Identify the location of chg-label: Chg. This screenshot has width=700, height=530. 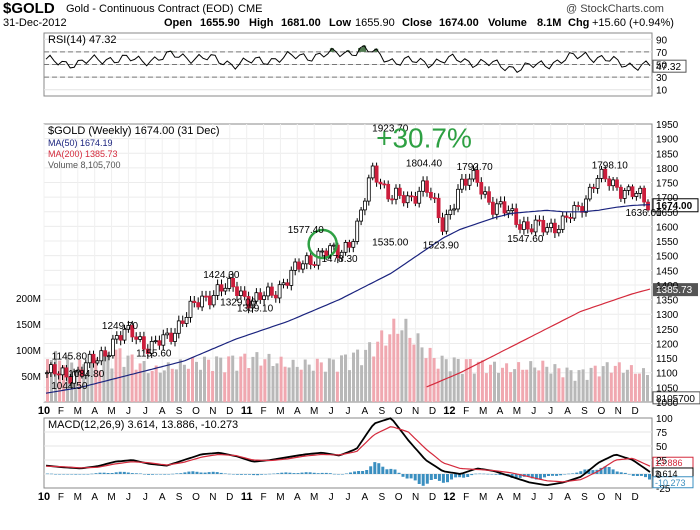
(579, 23).